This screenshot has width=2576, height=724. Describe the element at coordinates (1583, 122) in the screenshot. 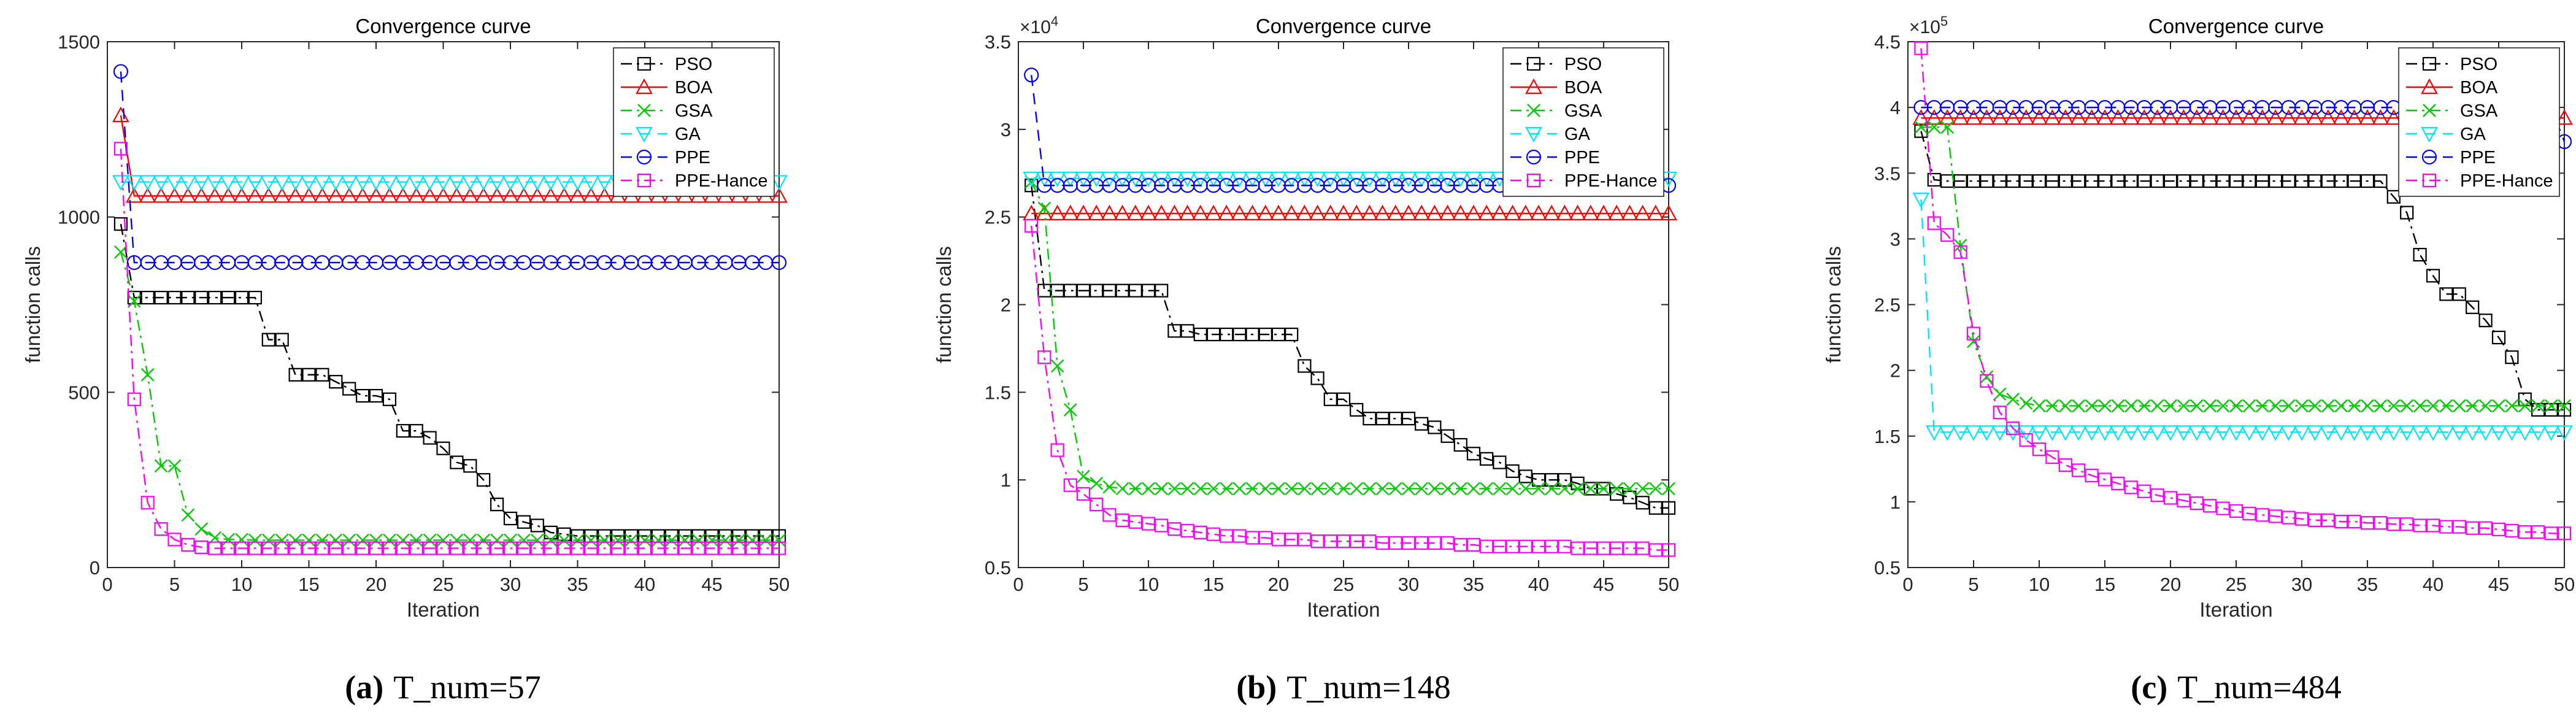

I see `legend-box` at that location.